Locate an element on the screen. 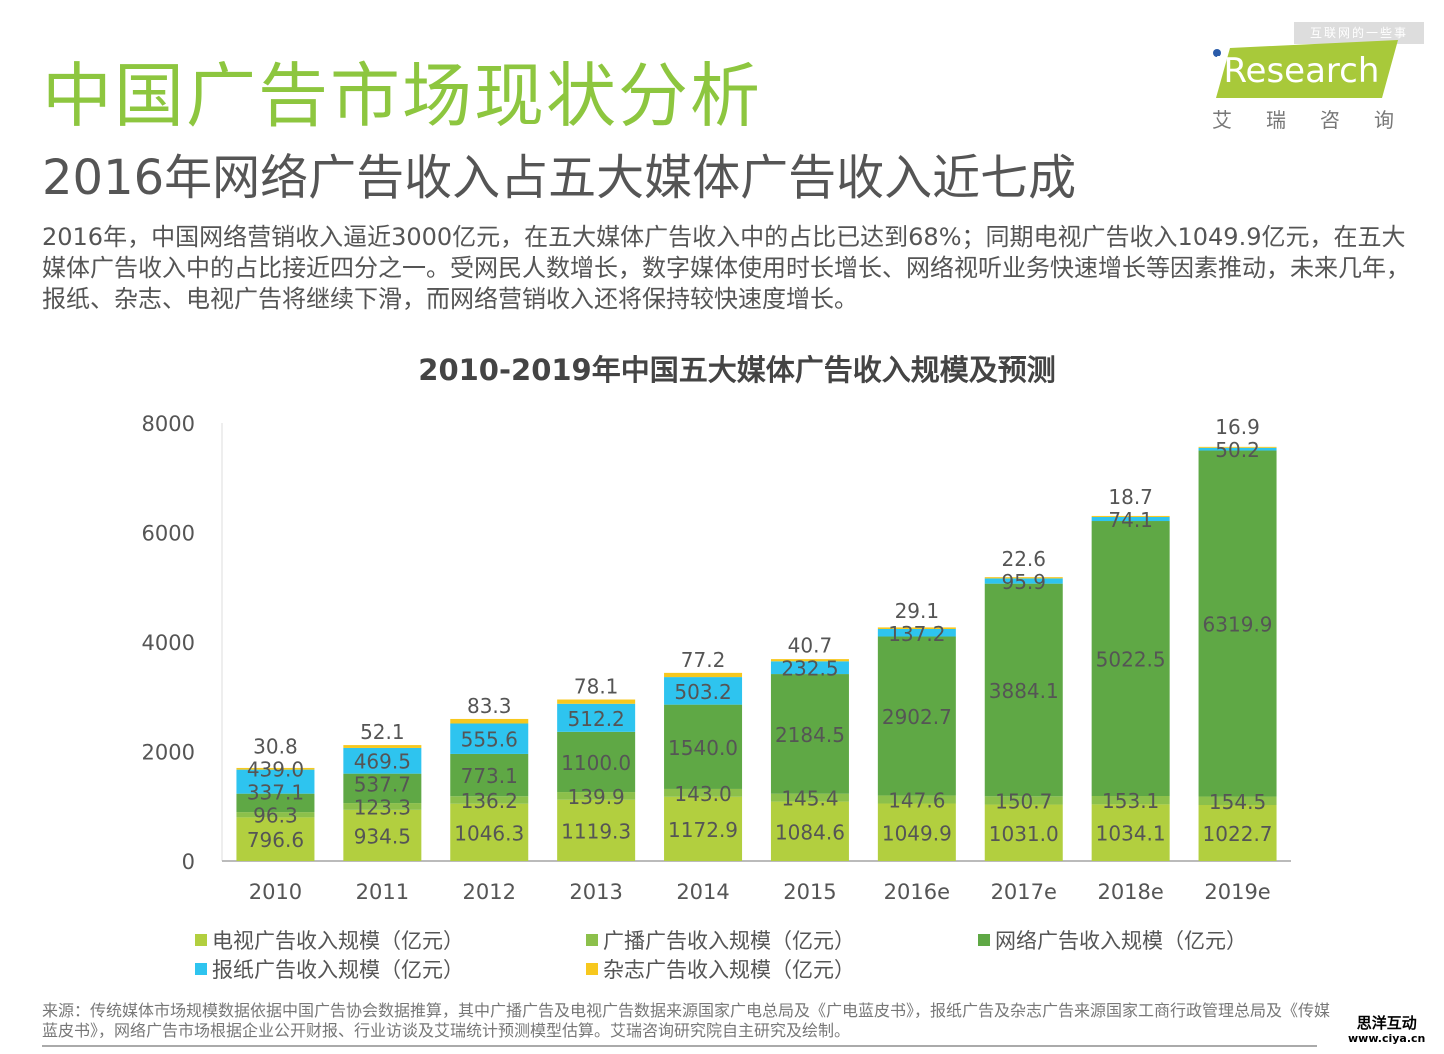 Image resolution: width=1444 pixels, height=1054 pixels. data-label: 29.1 is located at coordinates (917, 611).